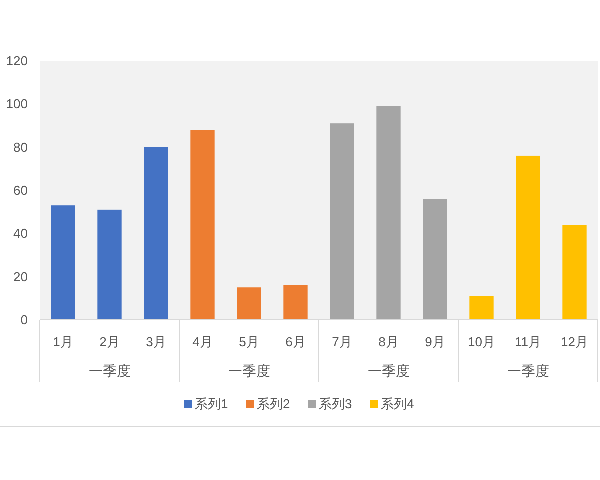  What do you see at coordinates (21, 190) in the screenshot?
I see `y-tick-label: 60` at bounding box center [21, 190].